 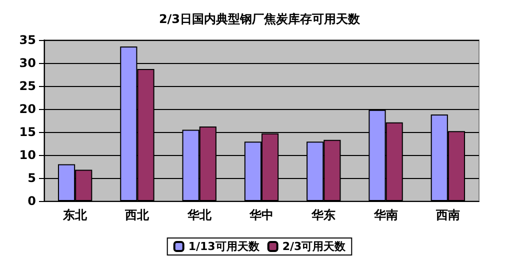 I want to click on y-tick-label: 5, so click(x=32, y=178).